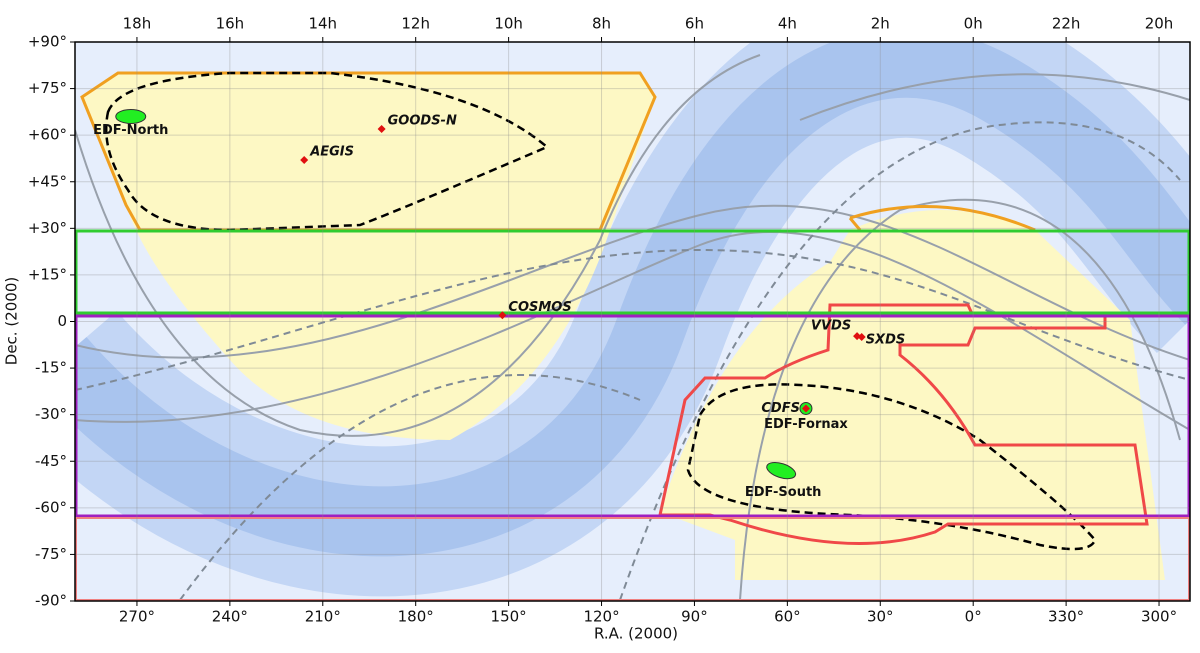 The height and width of the screenshot is (653, 1200). Describe the element at coordinates (973, 24) in the screenshot. I see `x2-tick-label: 0h` at that location.